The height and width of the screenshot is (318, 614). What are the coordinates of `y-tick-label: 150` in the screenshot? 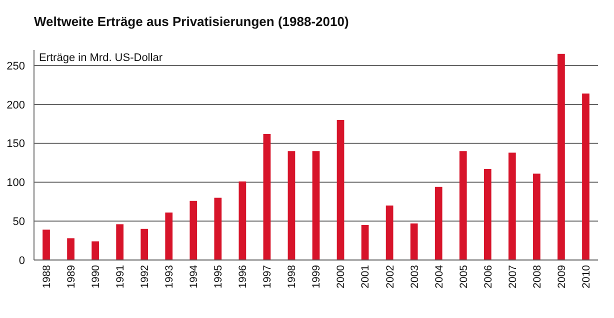 It's located at (15, 144).